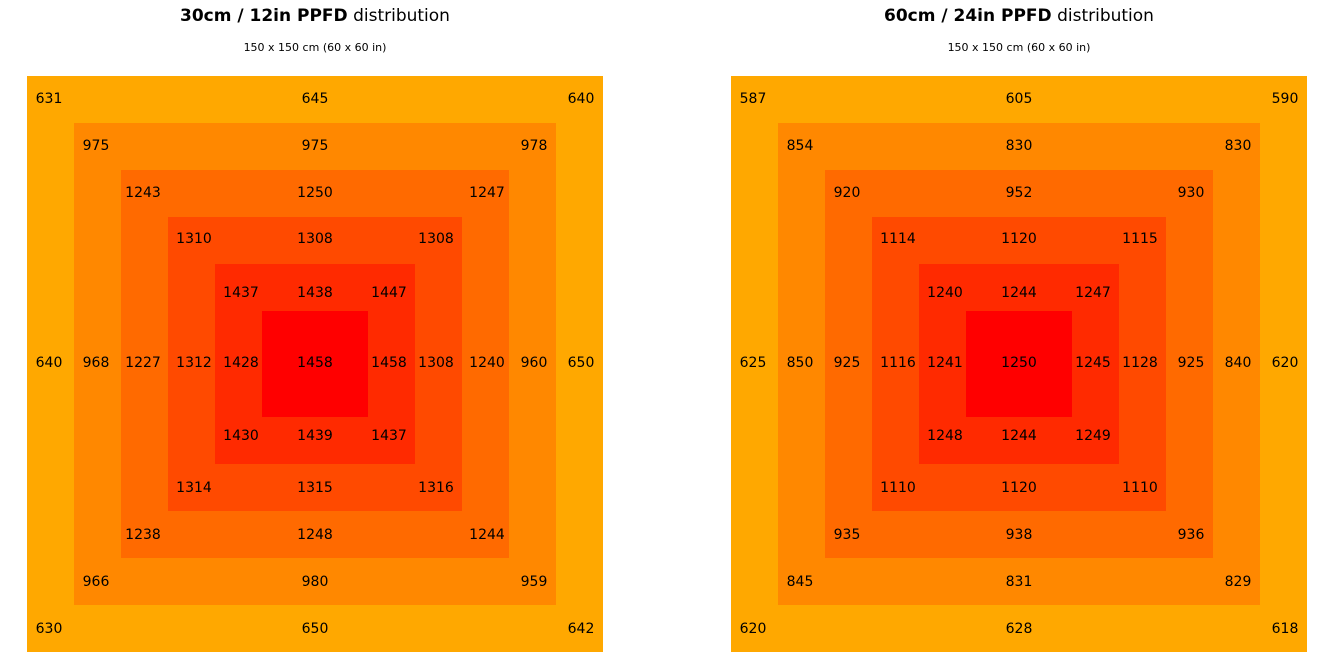 Image resolution: width=1331 pixels, height=658 pixels. Describe the element at coordinates (96, 582) in the screenshot. I see `ppfd-value-ring2-bl: 966` at that location.